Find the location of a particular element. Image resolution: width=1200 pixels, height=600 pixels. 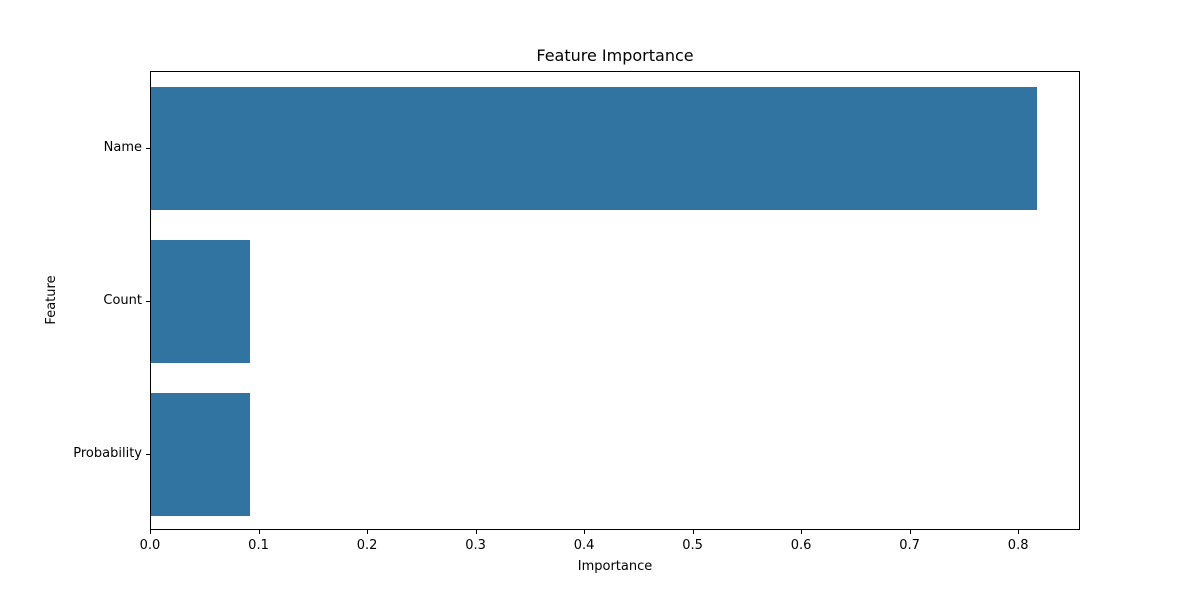

chart-title: Feature Importance is located at coordinates (615, 55).